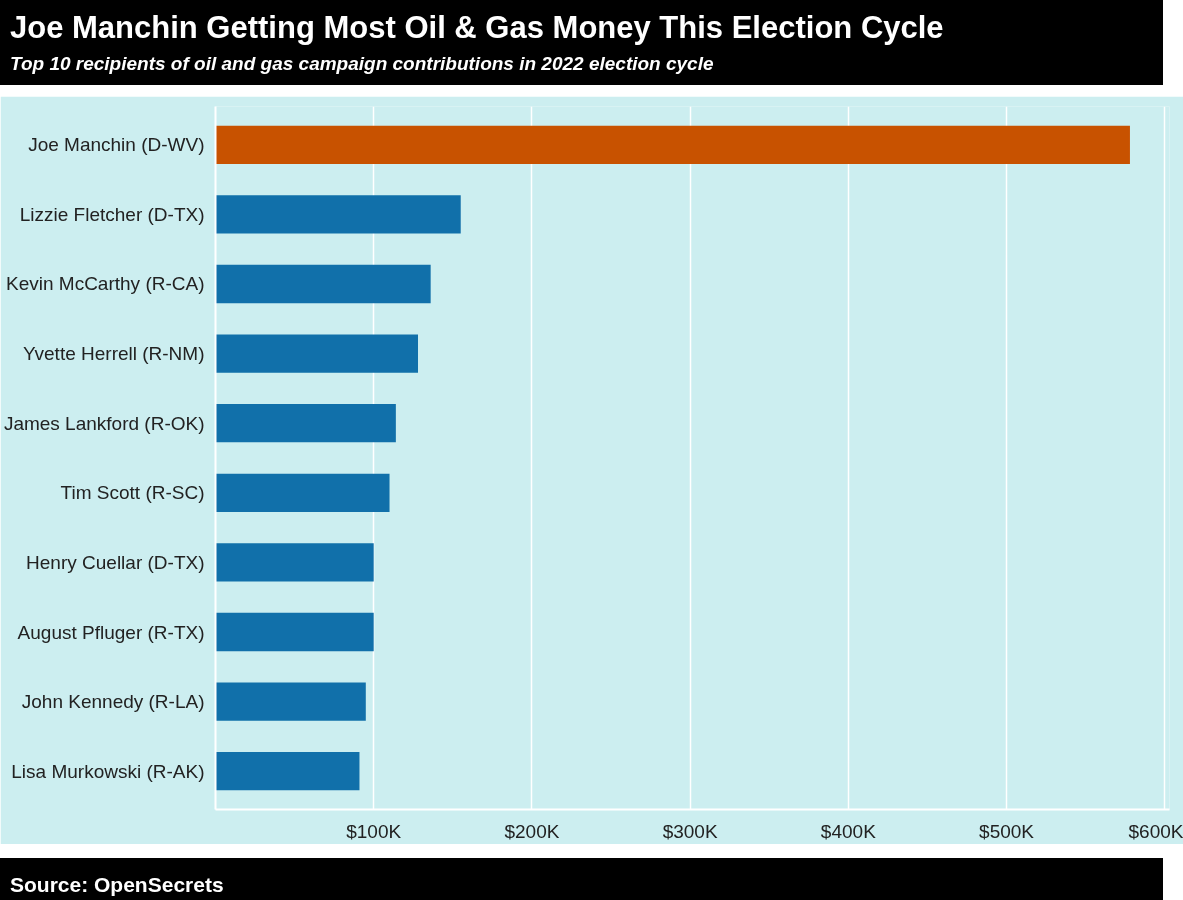 The height and width of the screenshot is (900, 1183). I want to click on y-tick-label: John Kennedy (R-LA), so click(113, 702).